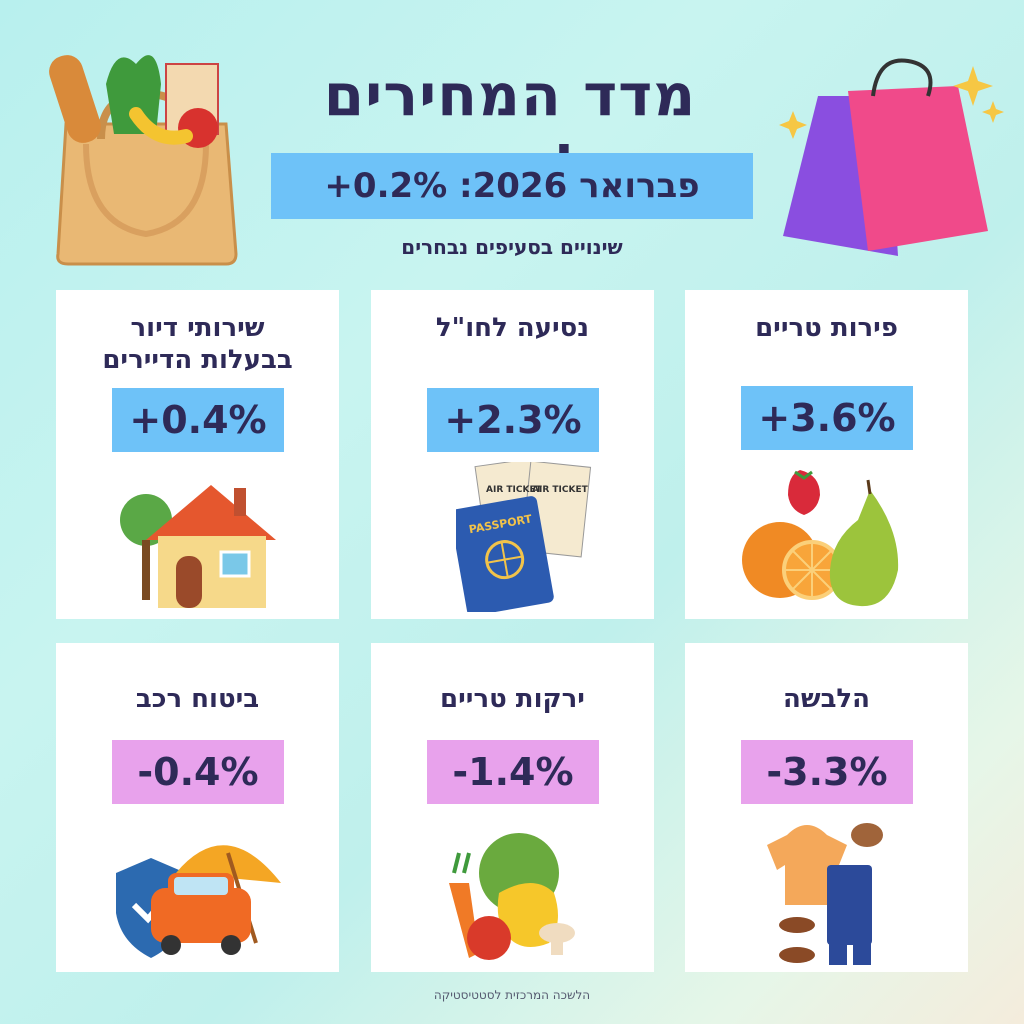 The image size is (1024, 1024). Describe the element at coordinates (512, 699) in the screenshot. I see `card-title: ירקות טריים` at that location.